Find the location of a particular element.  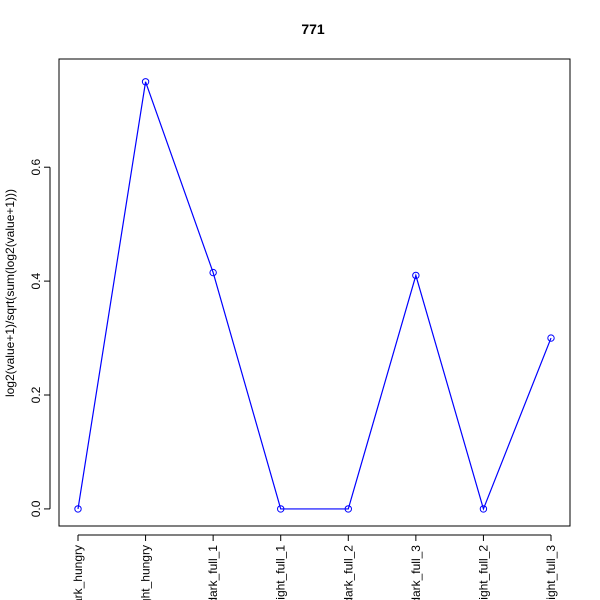

chart-title: 771 is located at coordinates (313, 29).